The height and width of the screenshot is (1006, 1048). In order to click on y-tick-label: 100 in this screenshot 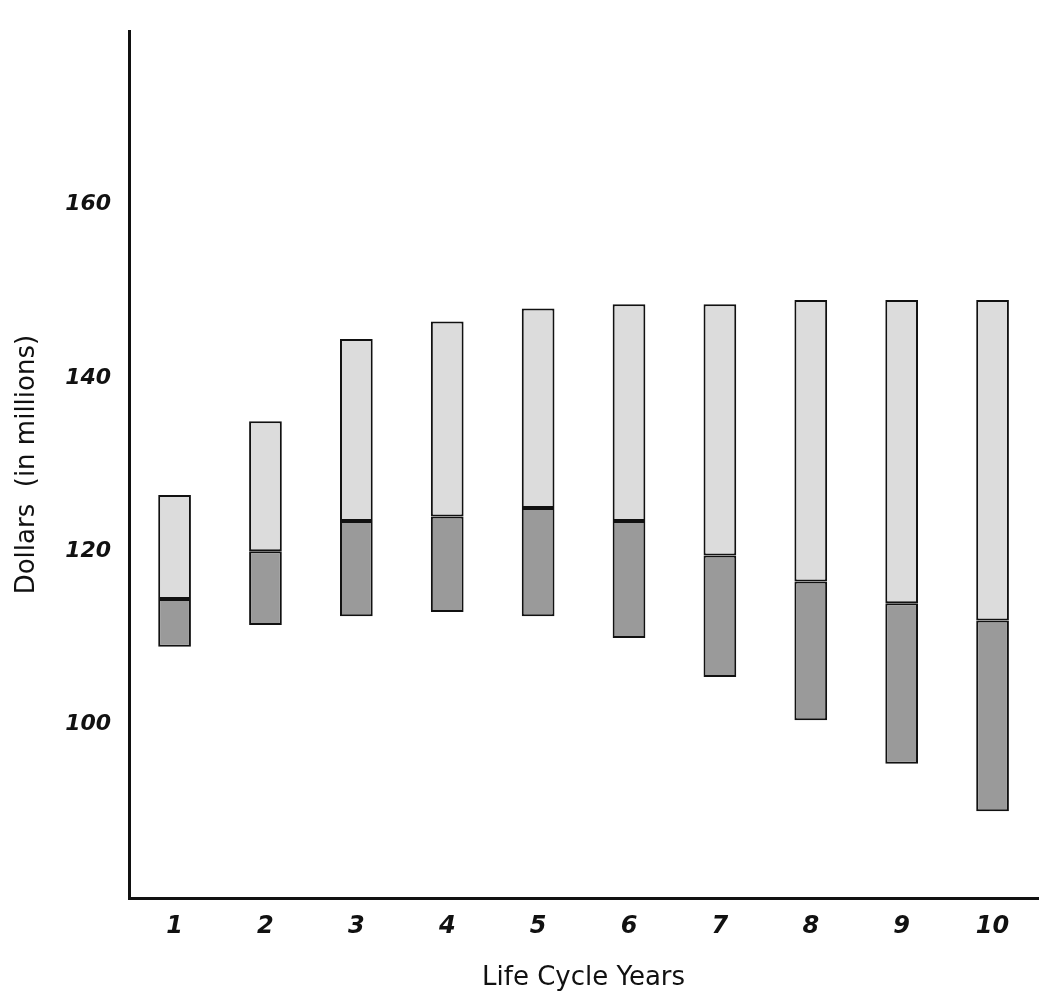, I will do `click(88, 723)`.